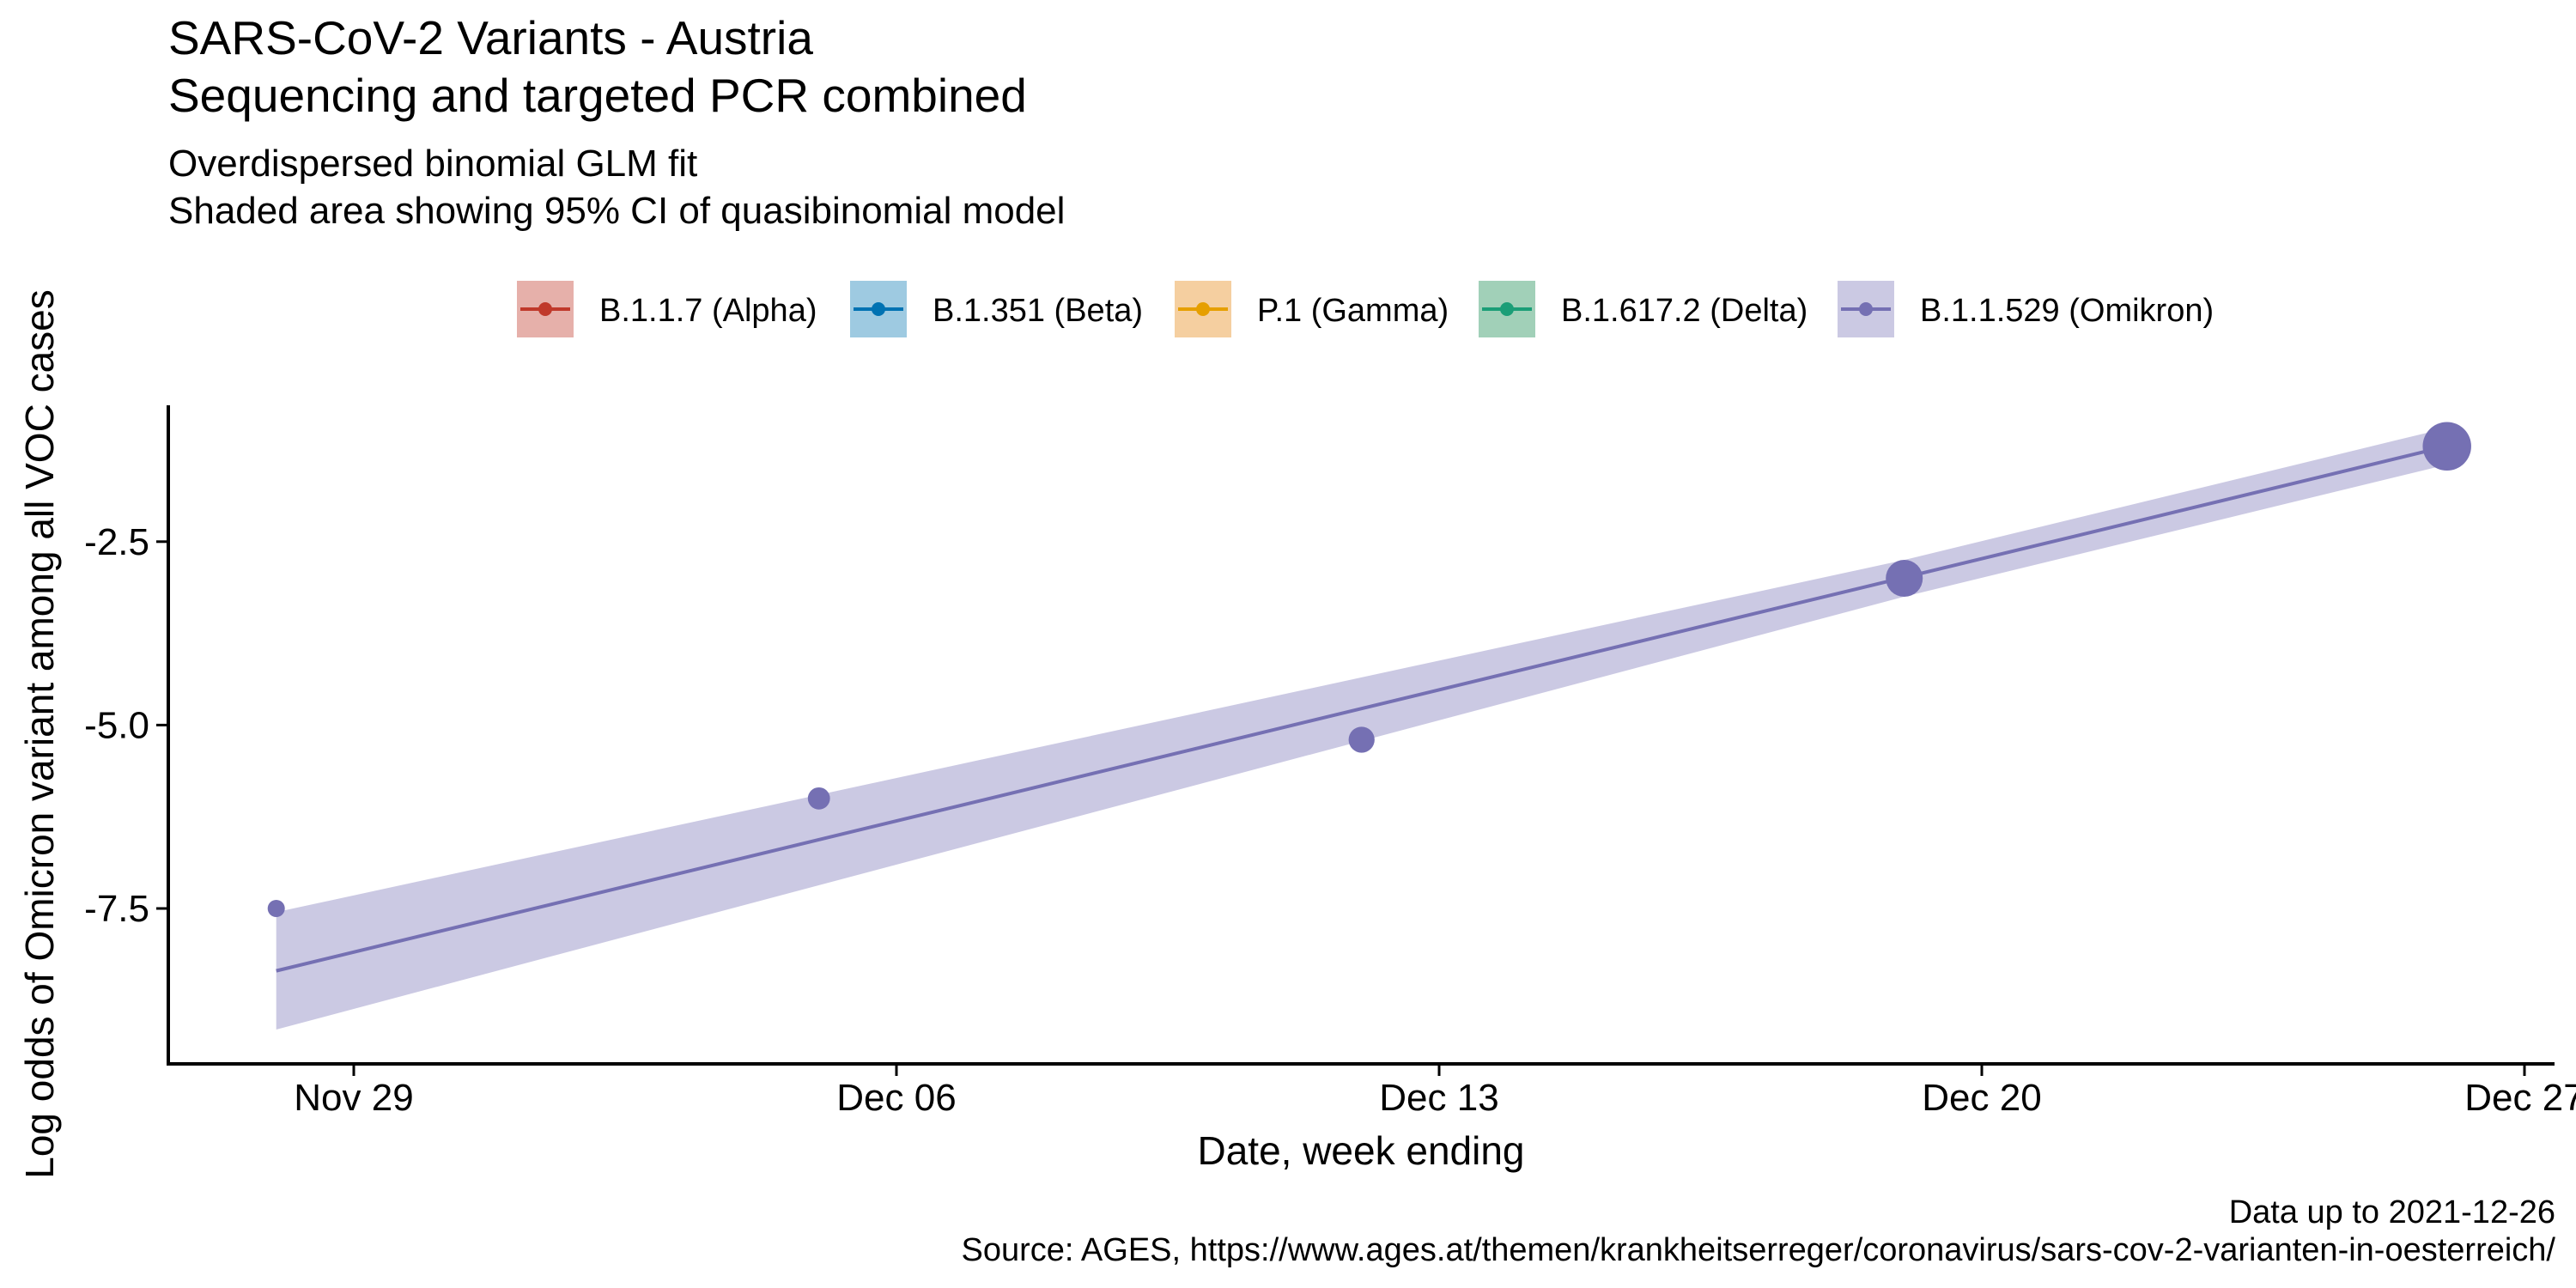  Describe the element at coordinates (2392, 1212) in the screenshot. I see `caption-data-date: Data up to 2021-12-26` at that location.